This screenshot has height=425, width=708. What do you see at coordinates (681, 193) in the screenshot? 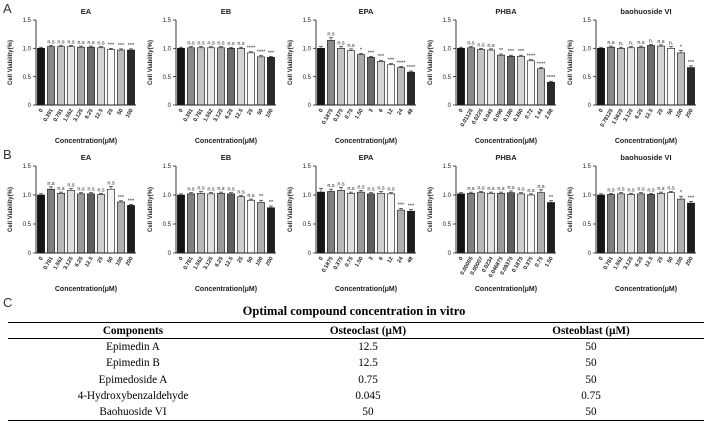
I see `significance-label: *` at bounding box center [681, 193].